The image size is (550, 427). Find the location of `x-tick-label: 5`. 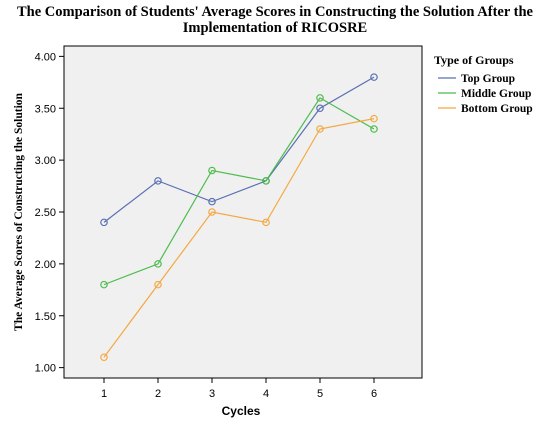

x-tick-label: 5 is located at coordinates (320, 394).